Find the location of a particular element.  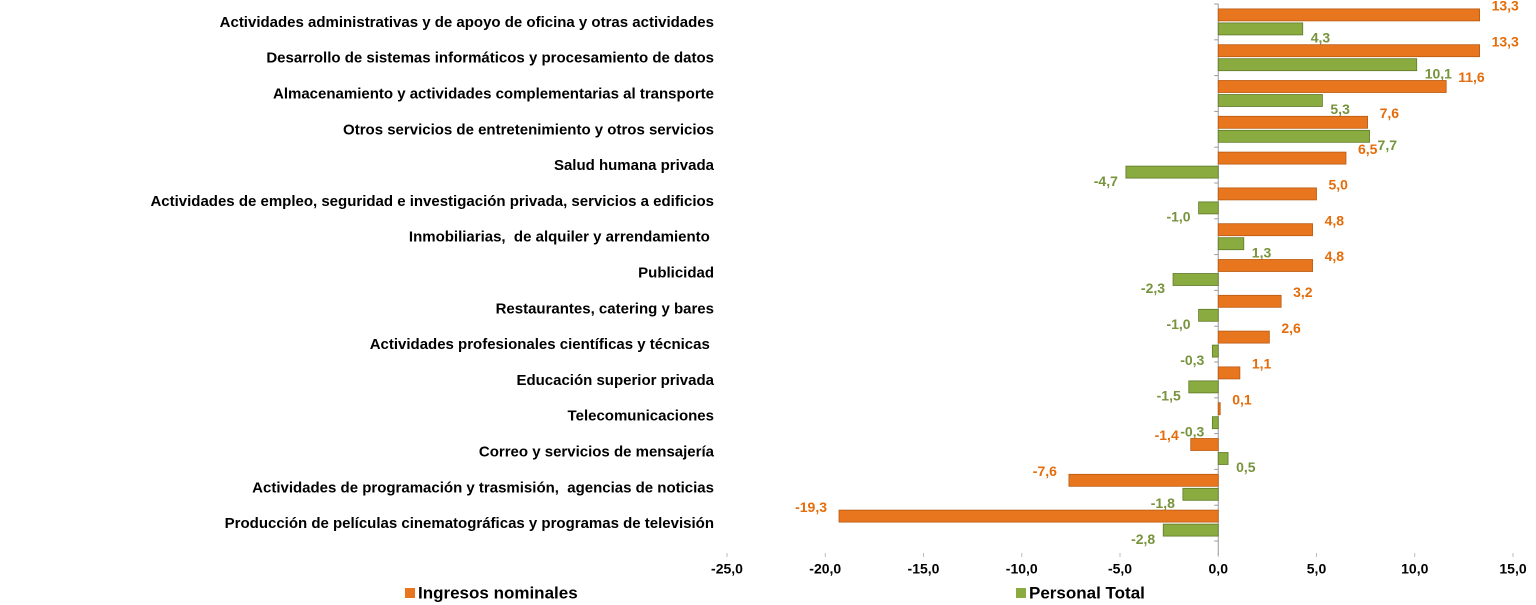

value-label: -2,3 is located at coordinates (1153, 288).